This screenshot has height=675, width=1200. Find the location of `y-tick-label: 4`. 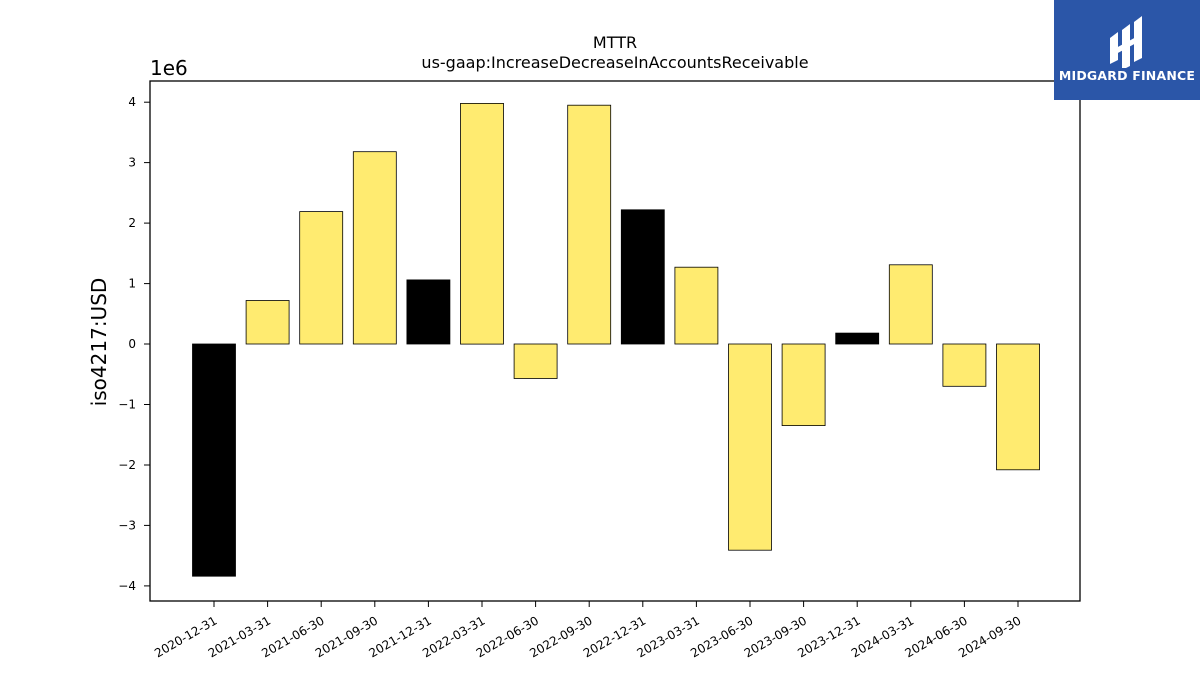

y-tick-label: 4 is located at coordinates (132, 102).